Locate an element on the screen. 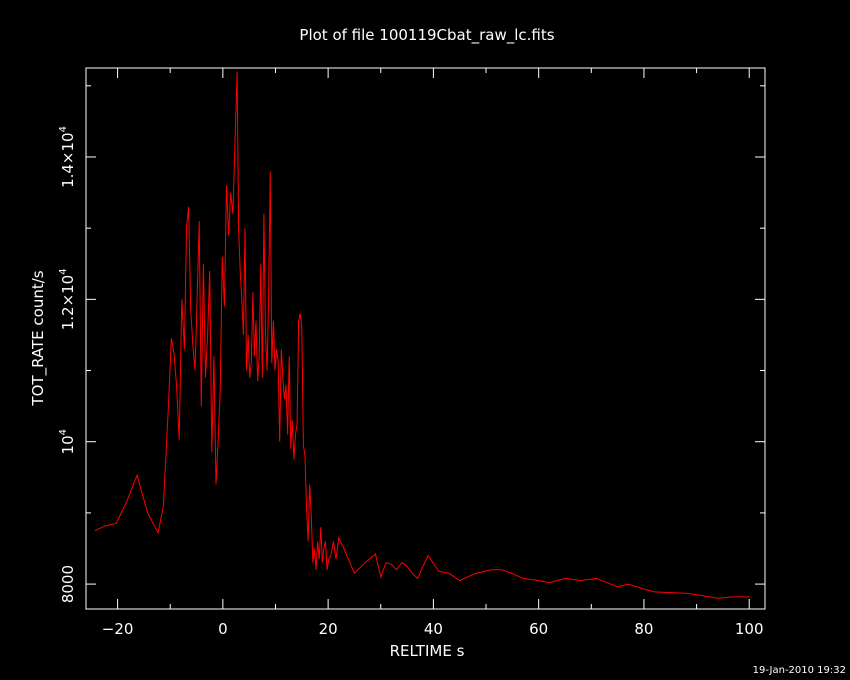 The width and height of the screenshot is (850, 680). y-tick-mantissa: 10 is located at coordinates (68, 444).